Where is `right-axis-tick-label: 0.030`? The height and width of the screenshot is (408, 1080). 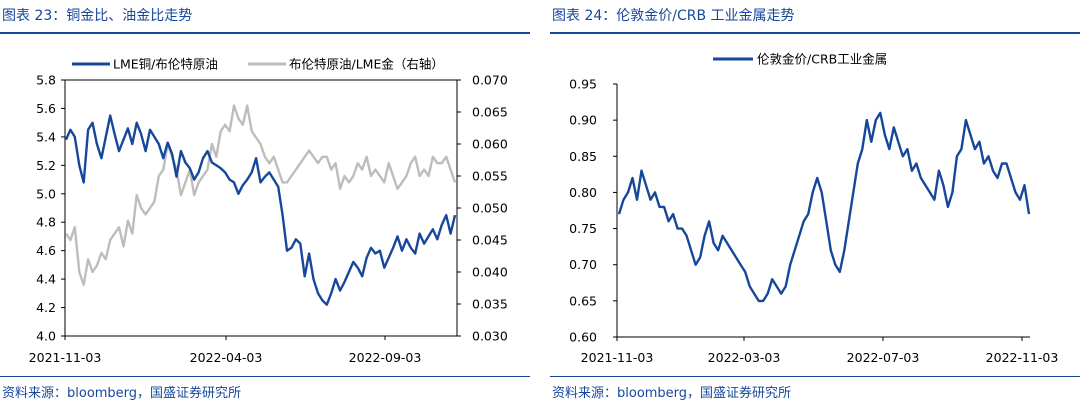 right-axis-tick-label: 0.030 is located at coordinates (490, 336).